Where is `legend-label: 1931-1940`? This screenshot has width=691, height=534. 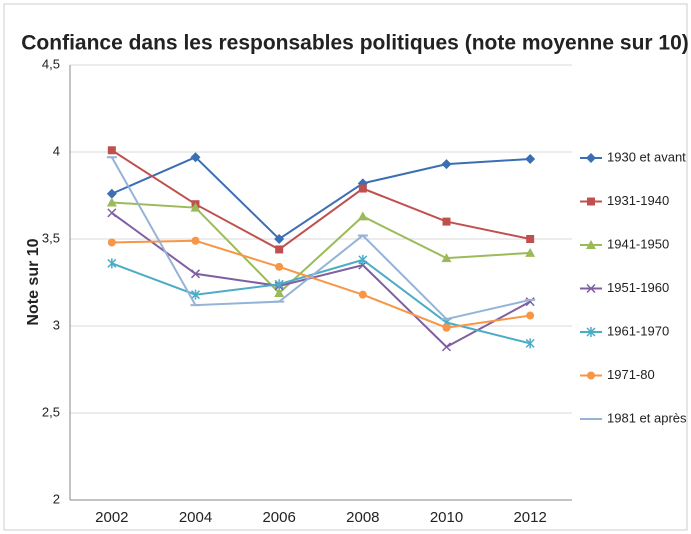 legend-label: 1931-1940 is located at coordinates (638, 200).